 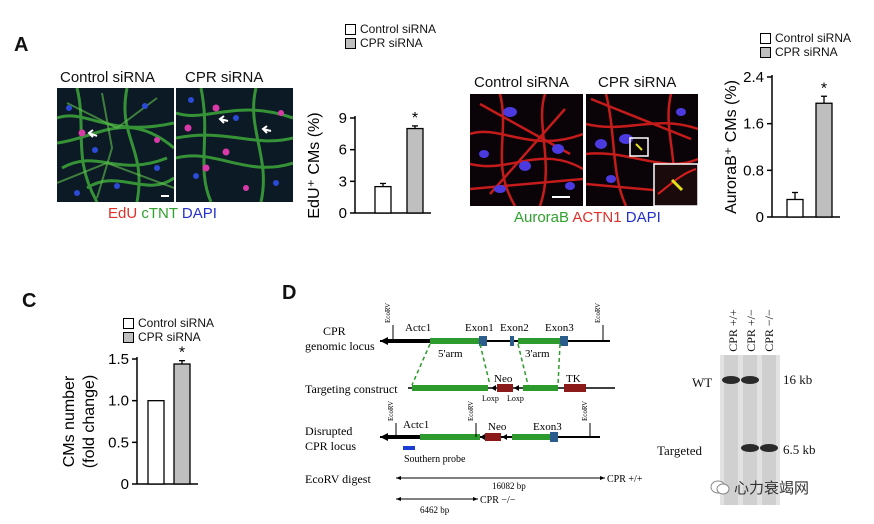 I want to click on cms-chart: 0 0.5 1.0 1.5 CMs number (fold change) *, so click(x=129, y=419).